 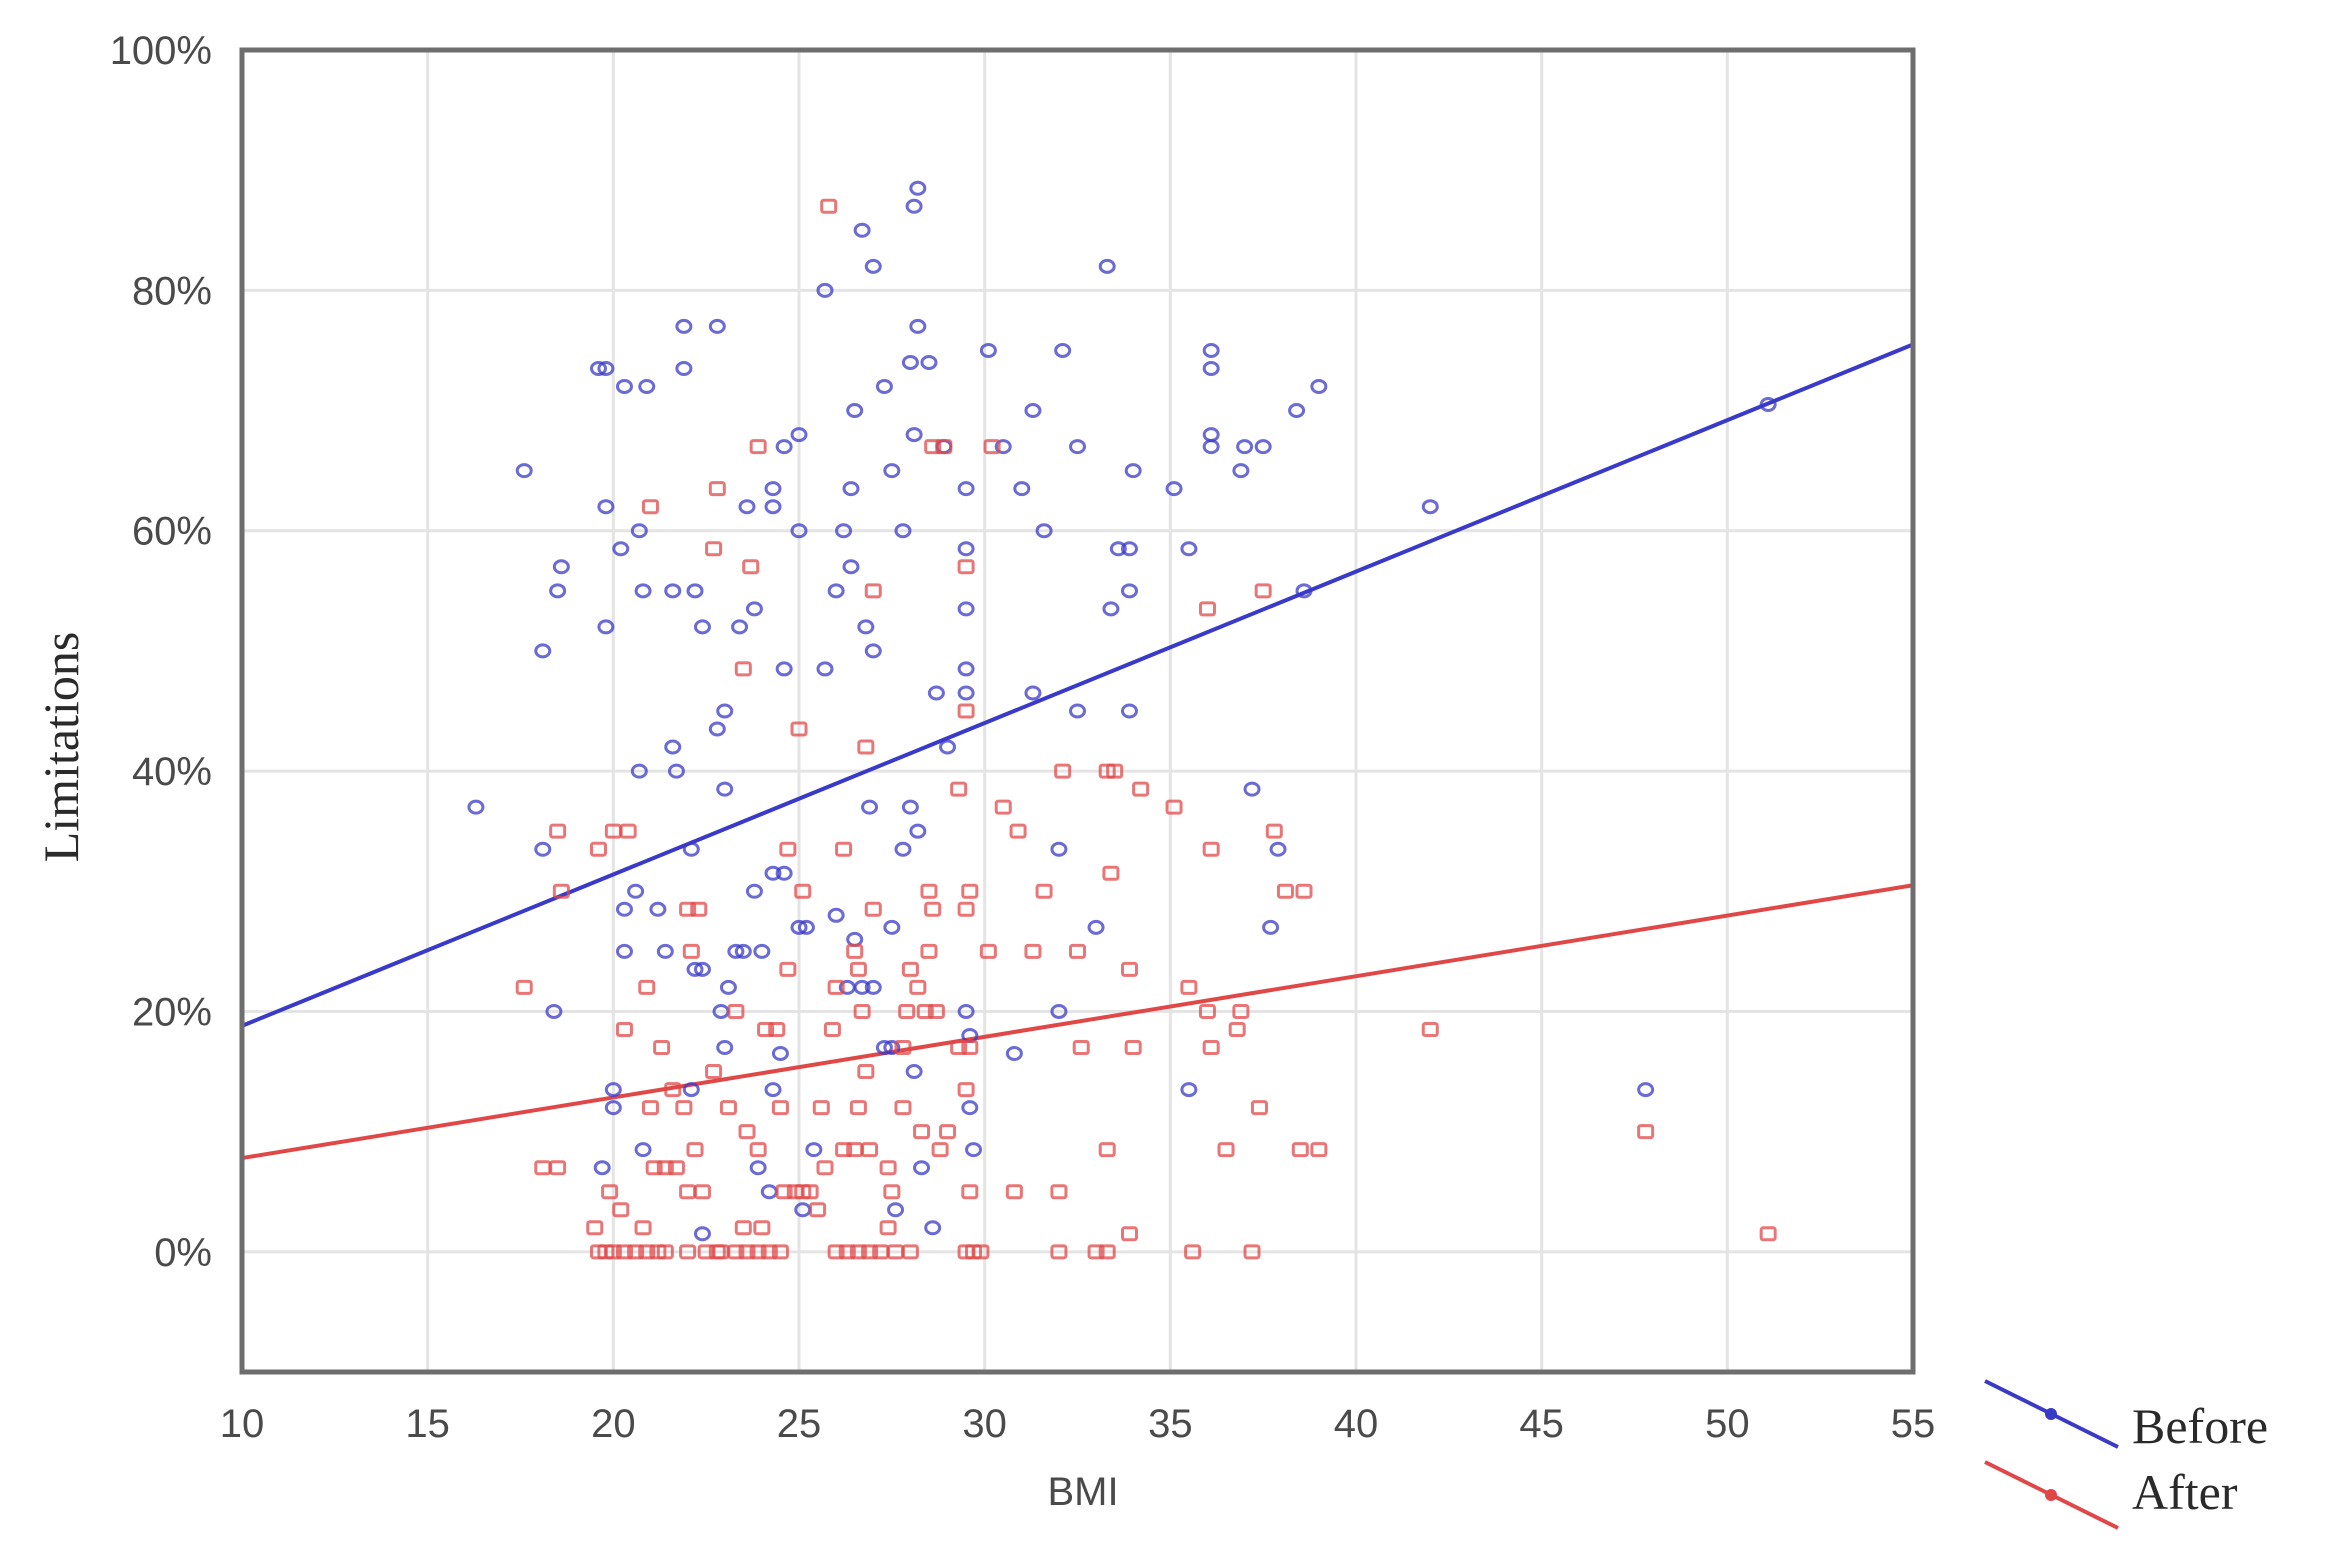 I want to click on legend-marker-after, so click(x=2051, y=1495).